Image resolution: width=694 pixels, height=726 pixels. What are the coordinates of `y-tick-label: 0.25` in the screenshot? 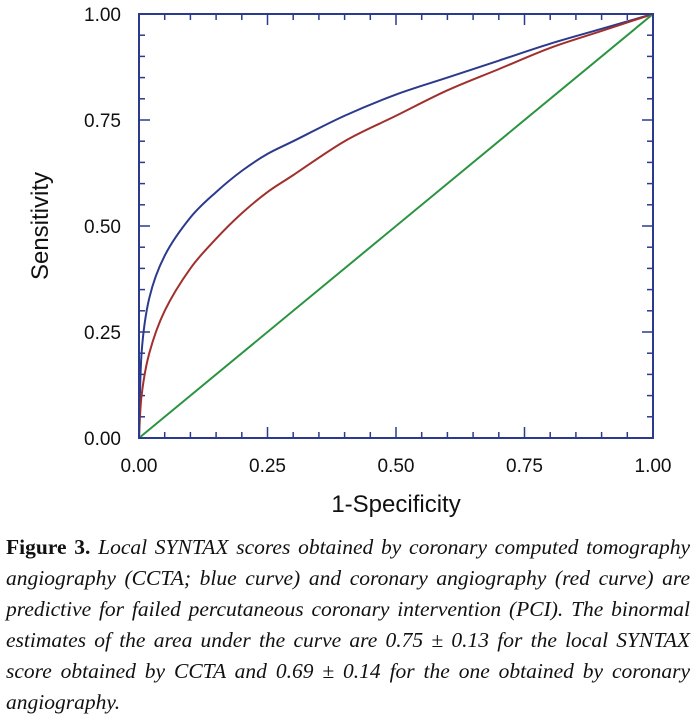 It's located at (102, 333).